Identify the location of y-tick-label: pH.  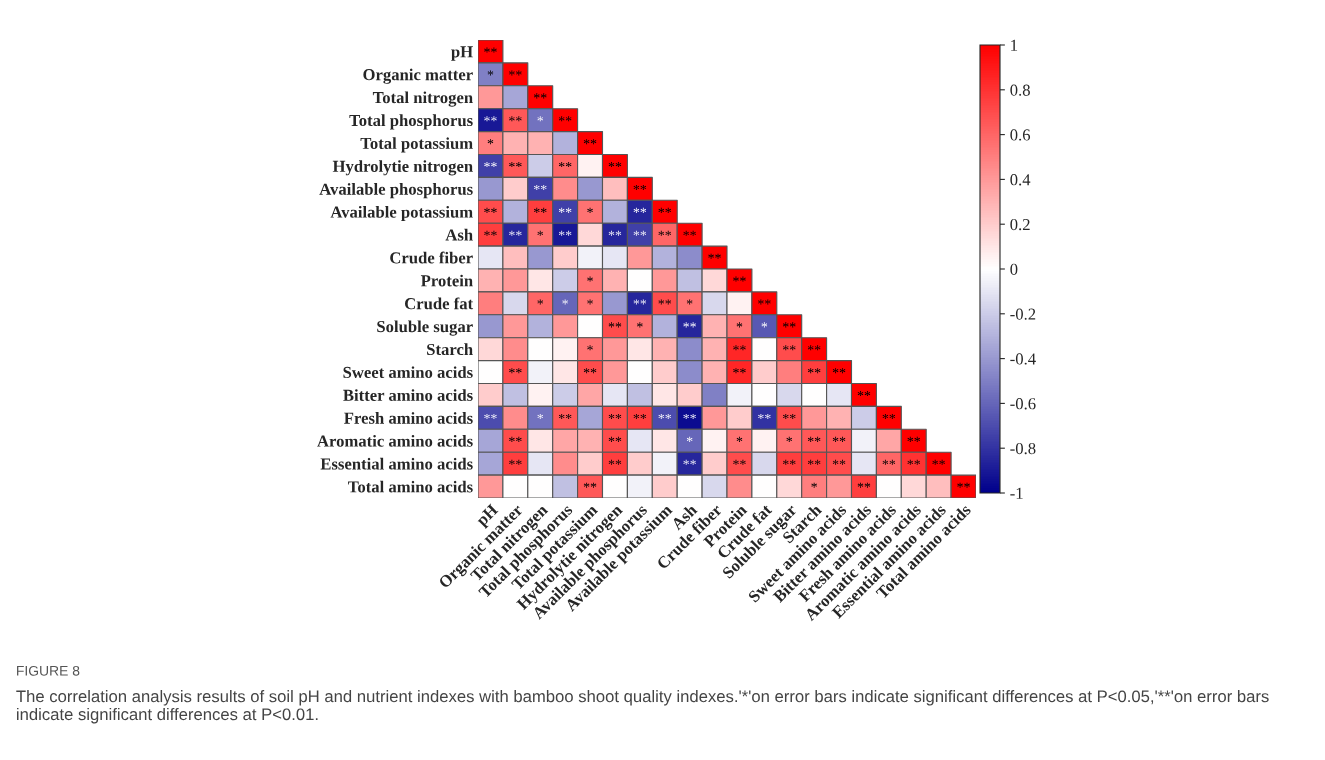
(462, 53).